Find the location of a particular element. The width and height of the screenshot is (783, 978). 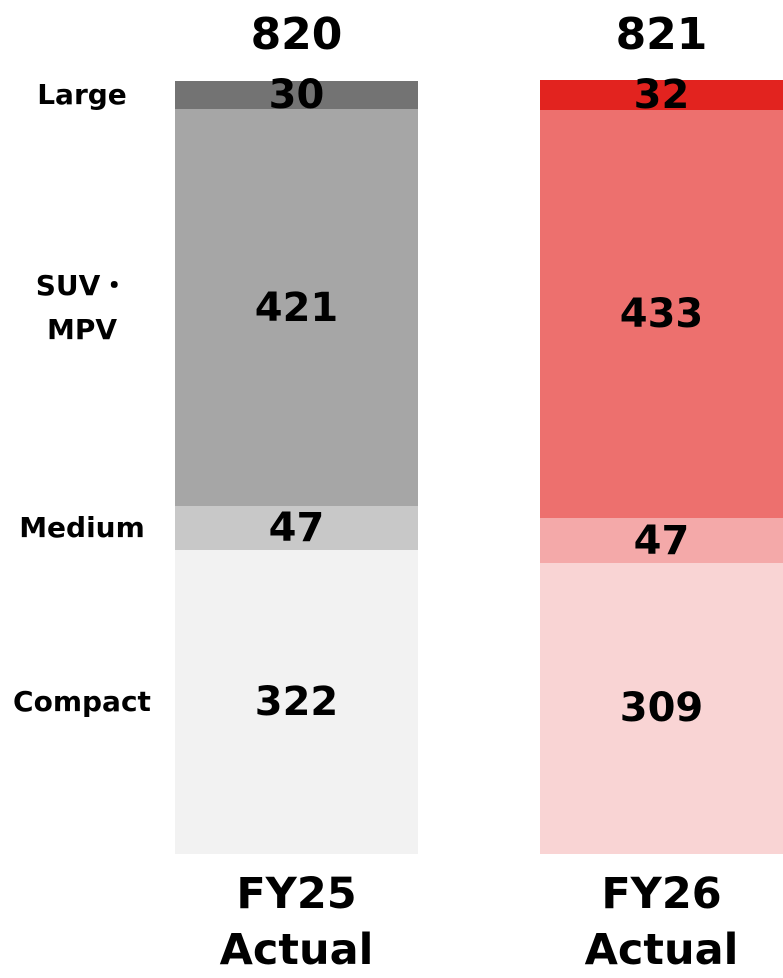

category-label: FY25 Actual is located at coordinates (296, 922).